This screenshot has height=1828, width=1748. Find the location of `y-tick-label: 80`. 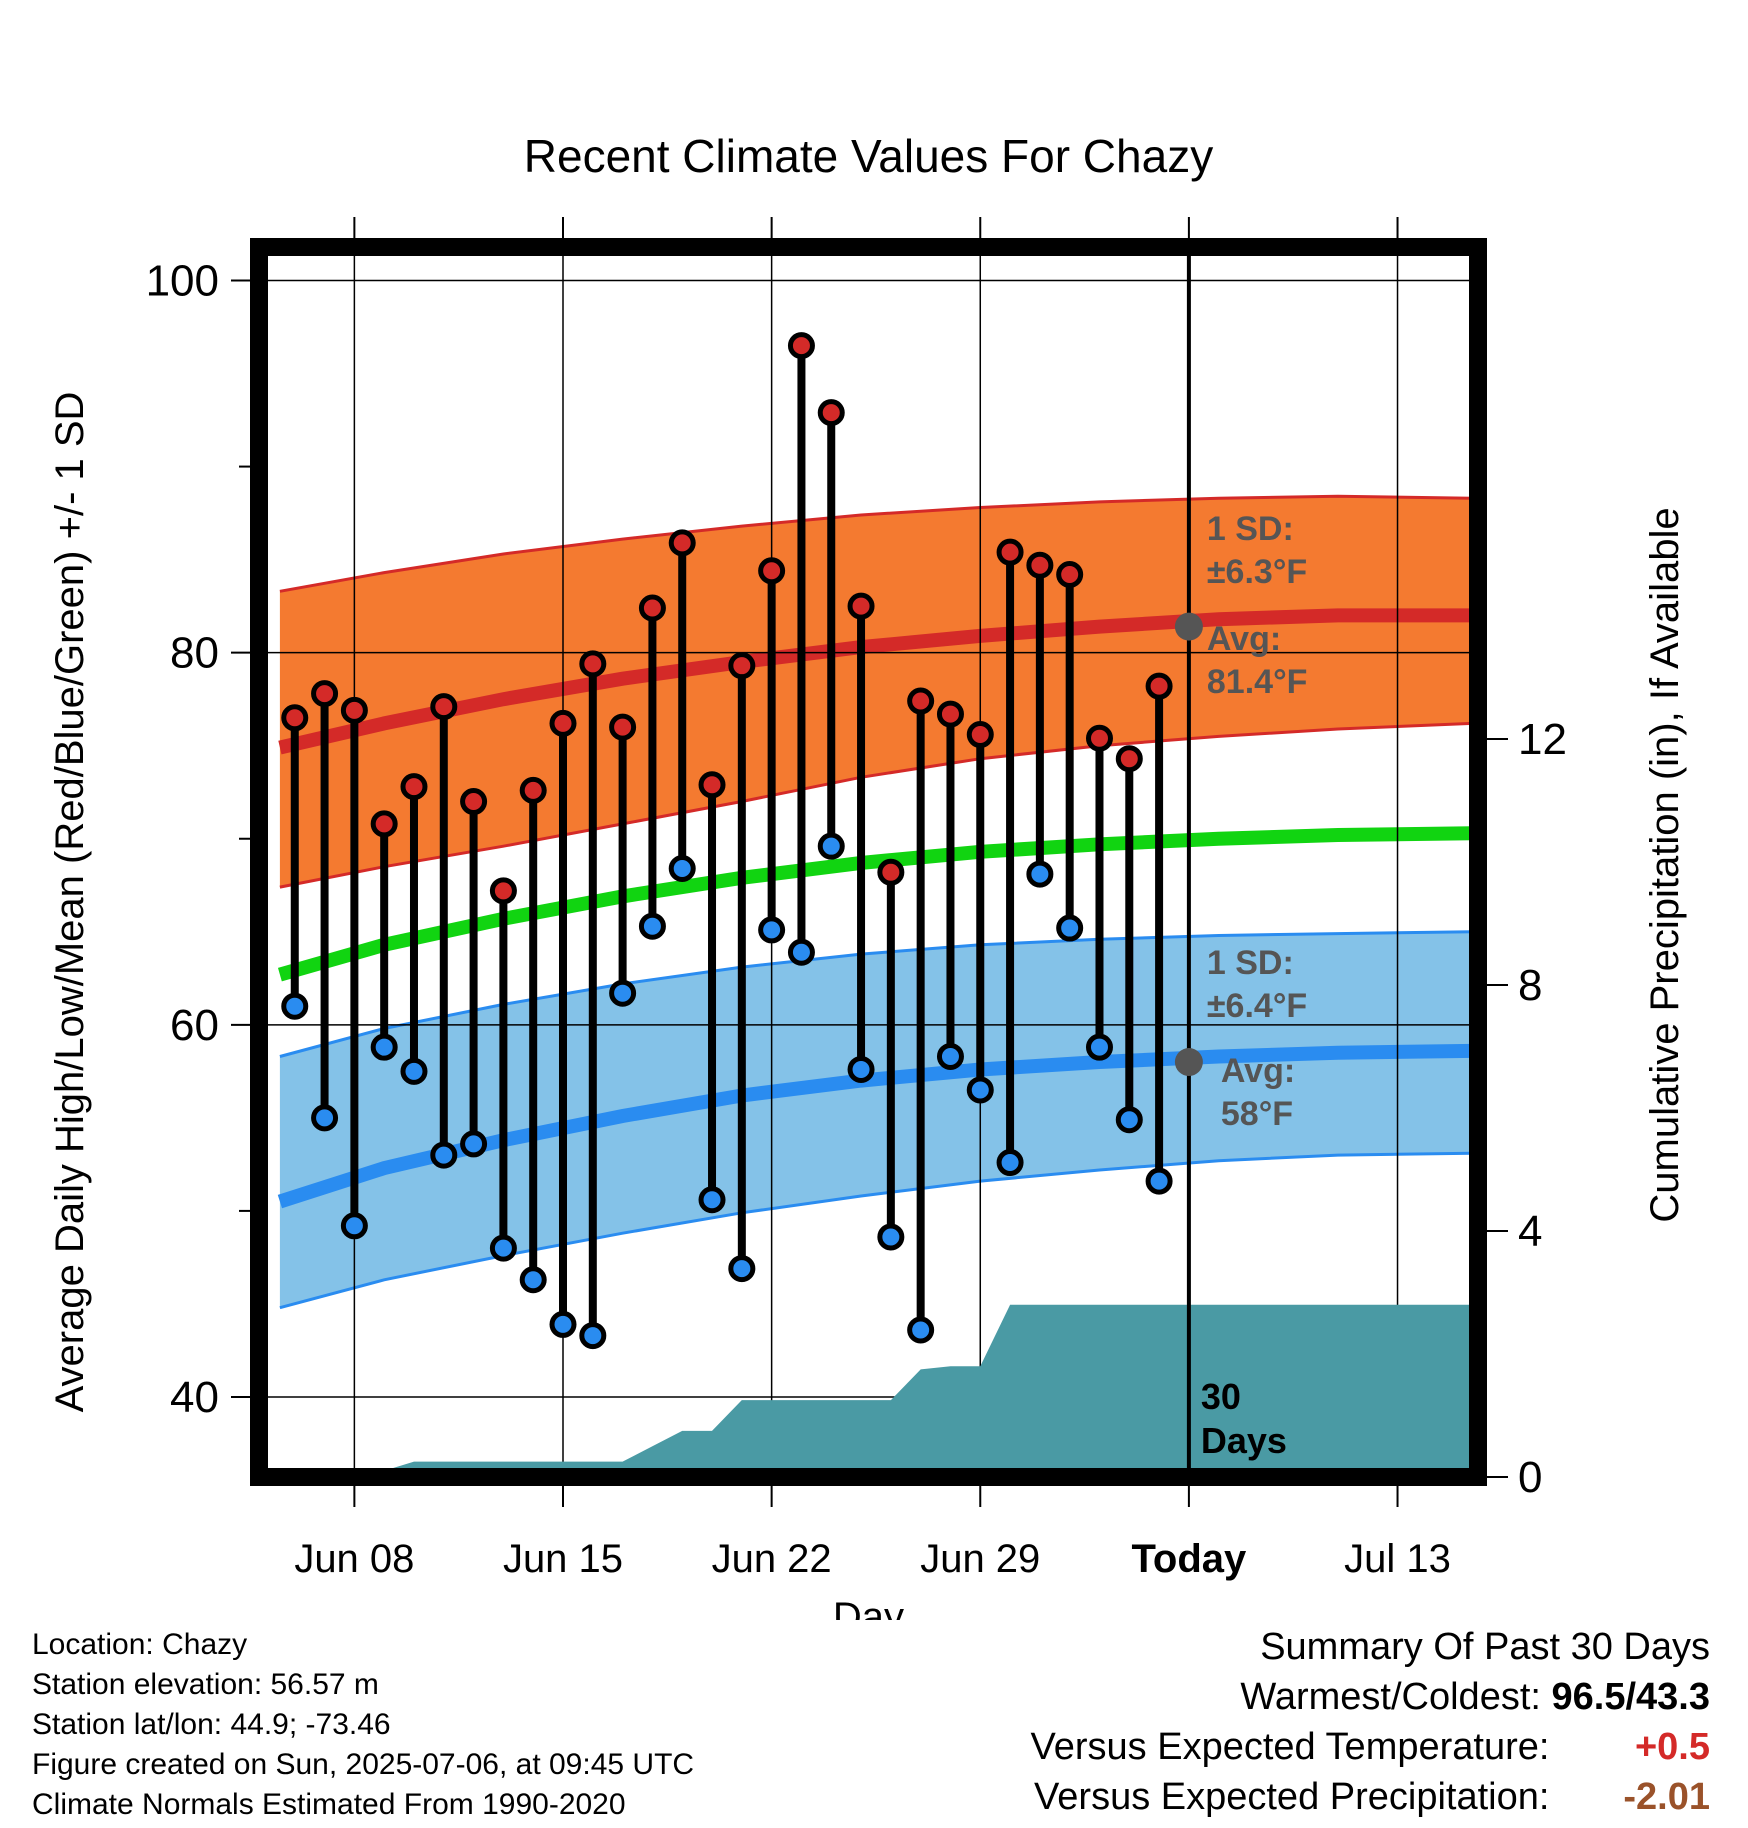

y-tick-label: 80 is located at coordinates (194, 653).